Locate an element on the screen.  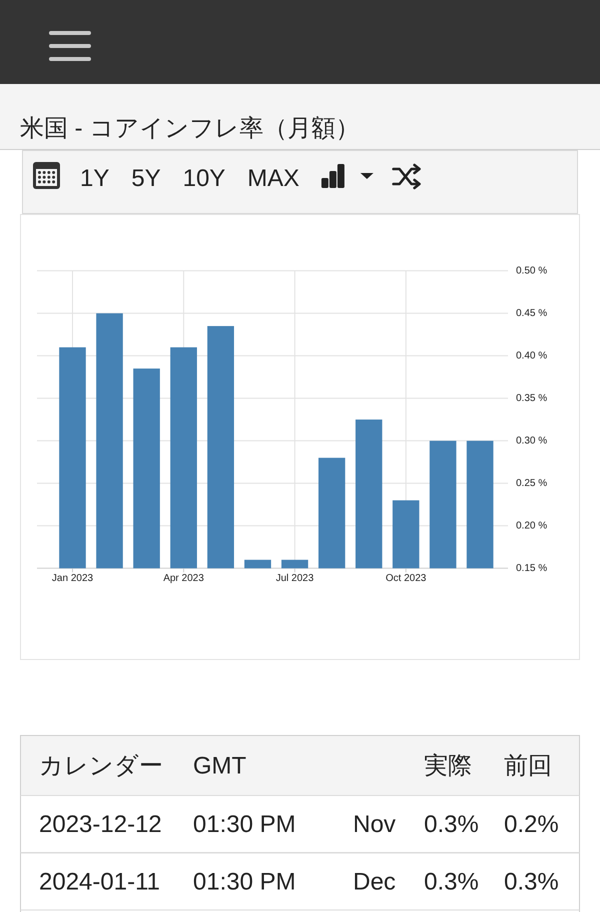
text: 1Y is located at coordinates (95, 178).